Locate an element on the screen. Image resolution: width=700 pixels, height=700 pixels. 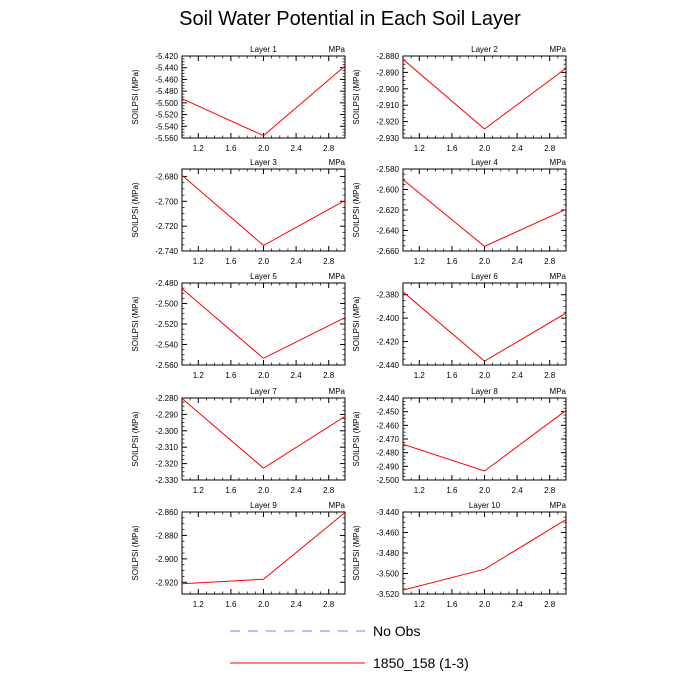
y-tick-label: -2.890 is located at coordinates (387, 72).